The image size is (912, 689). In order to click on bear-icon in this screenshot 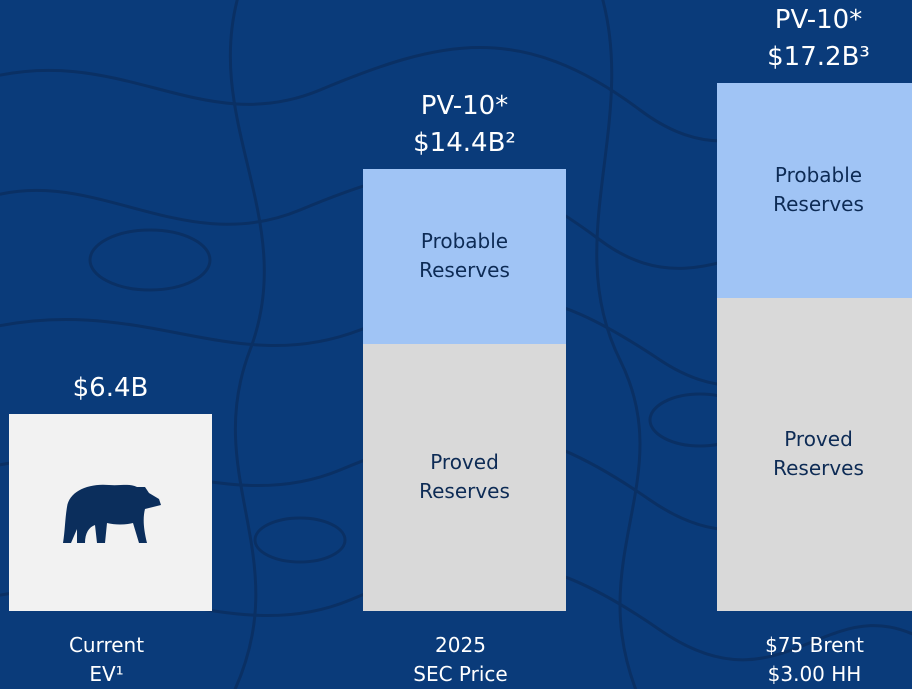, I will do `click(111, 513)`.